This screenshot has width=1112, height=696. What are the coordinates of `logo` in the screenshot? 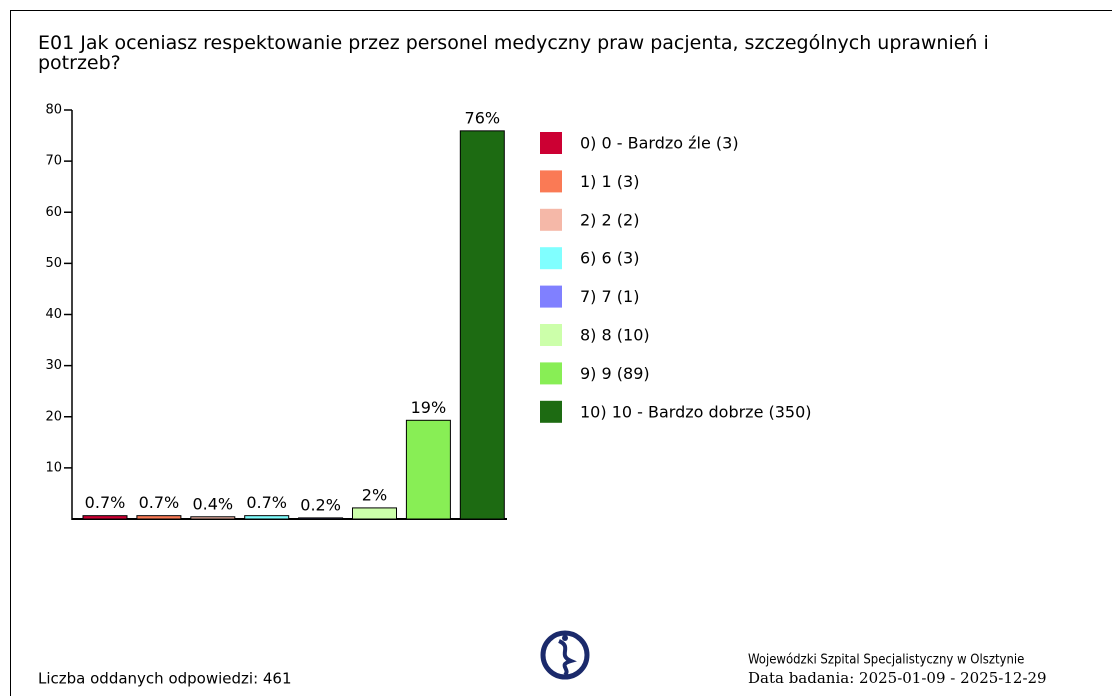 It's located at (565, 655).